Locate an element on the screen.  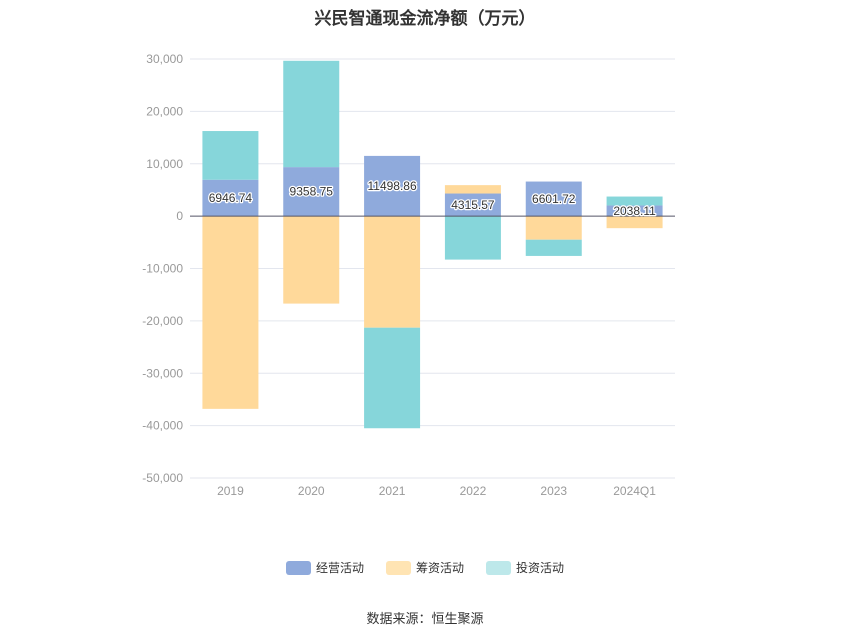
bar-operating-2023 is located at coordinates (553, 199).